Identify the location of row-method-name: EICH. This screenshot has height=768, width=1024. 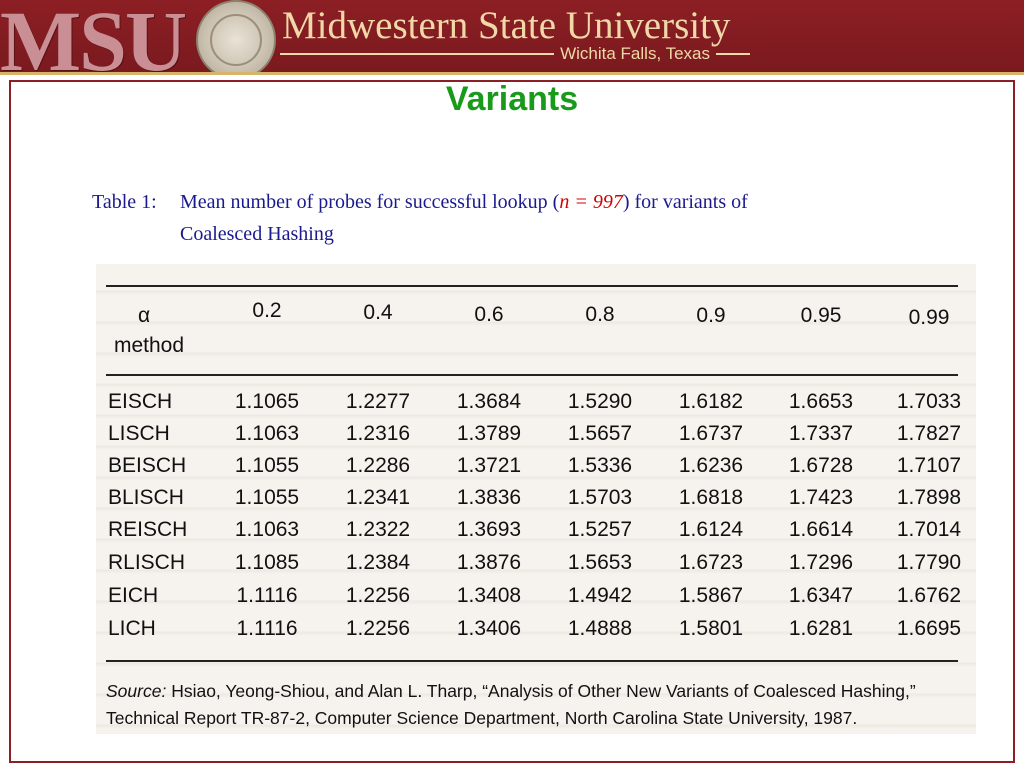
(133, 595).